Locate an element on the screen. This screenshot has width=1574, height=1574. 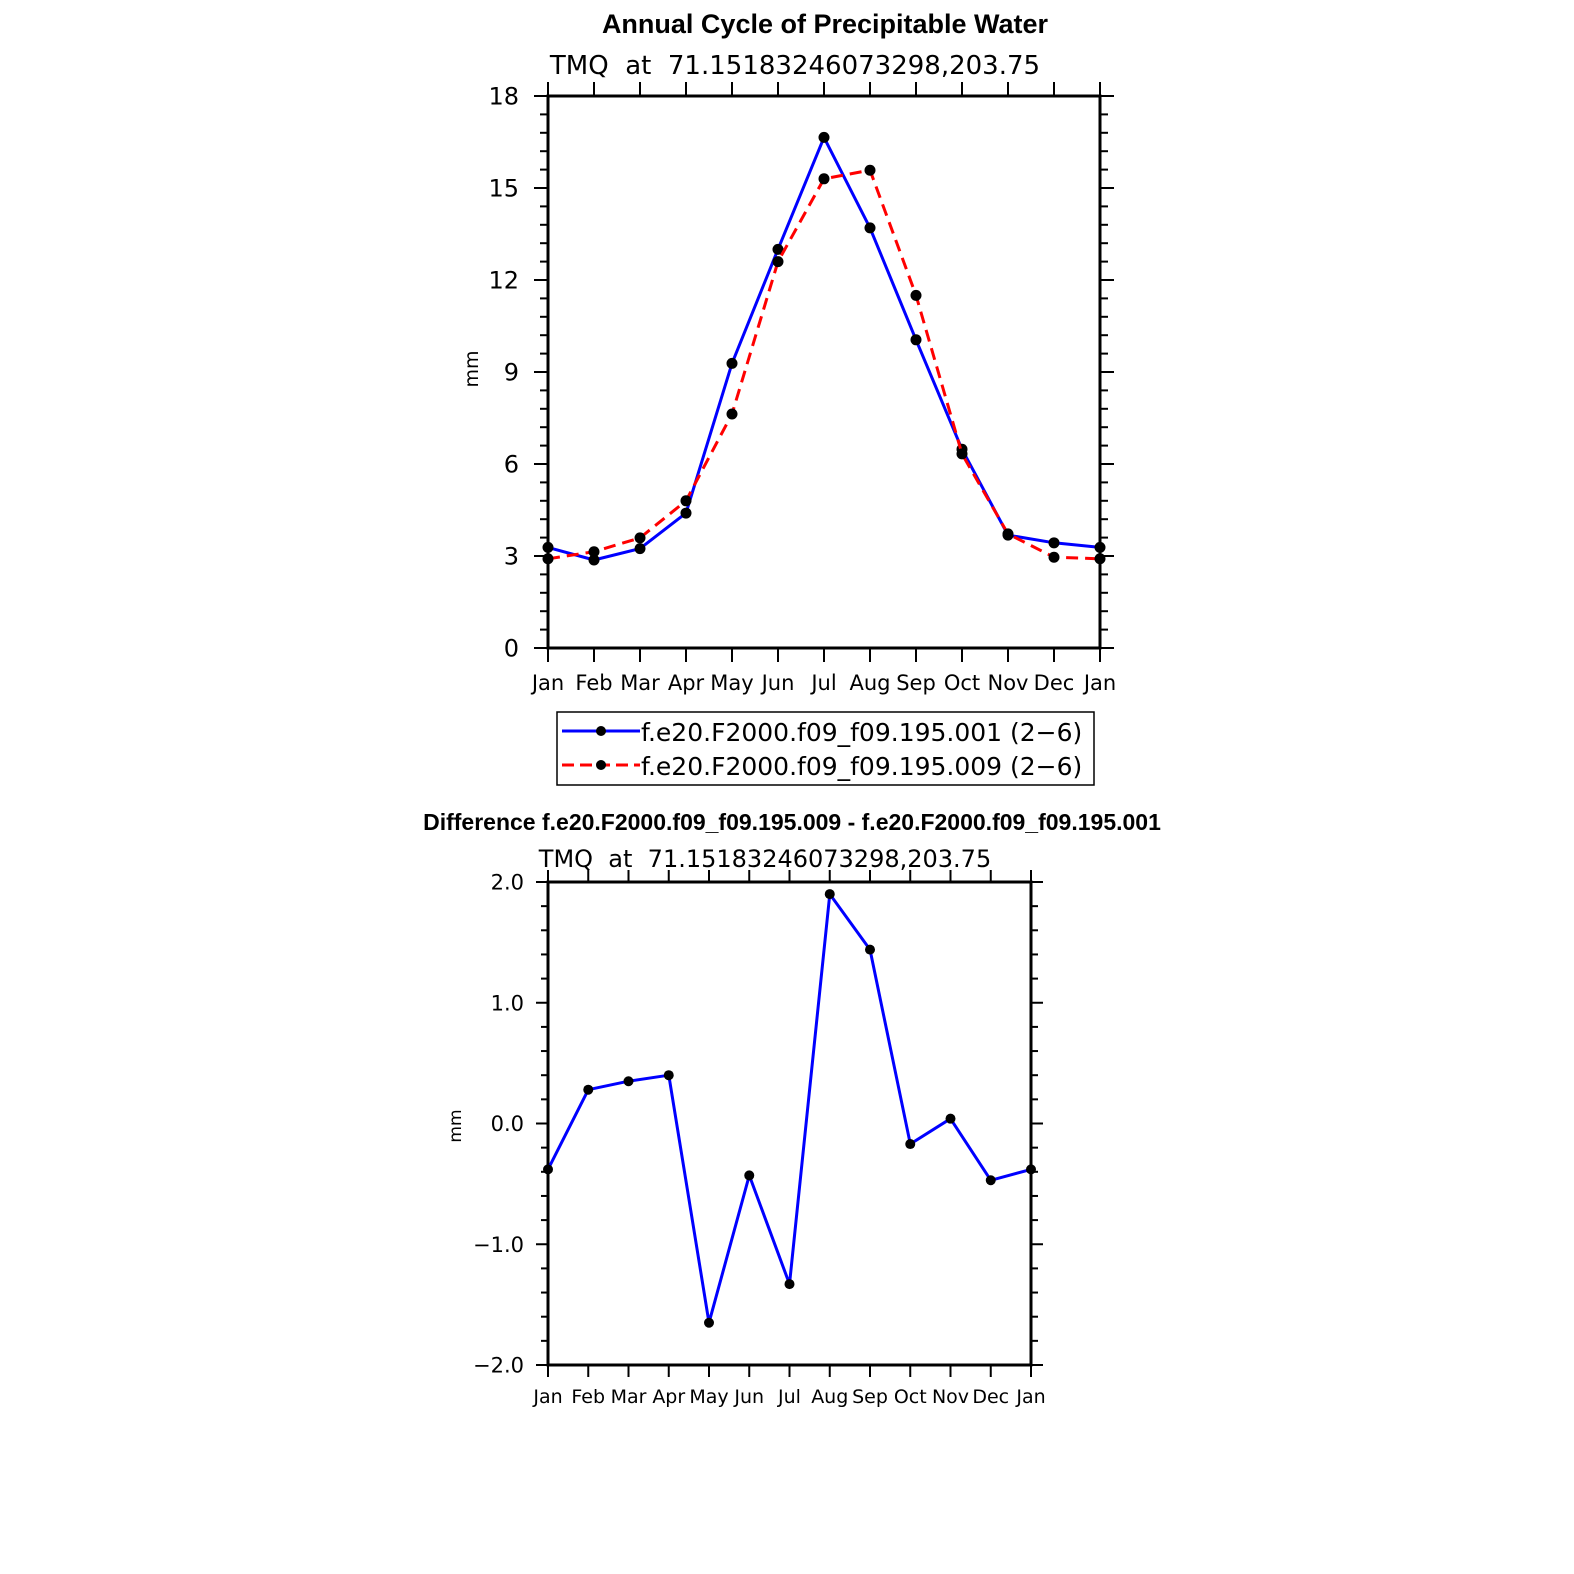
legend-label-red: f.e20.F2000.f09_f09.195.009 (2−6) is located at coordinates (861, 766).